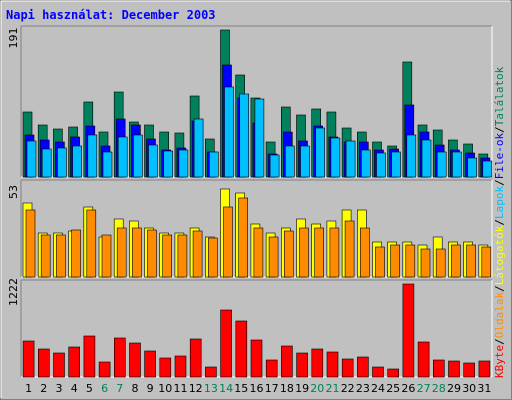 The image size is (512, 400). Describe the element at coordinates (393, 388) in the screenshot. I see `x-tick-day-25: 25` at that location.